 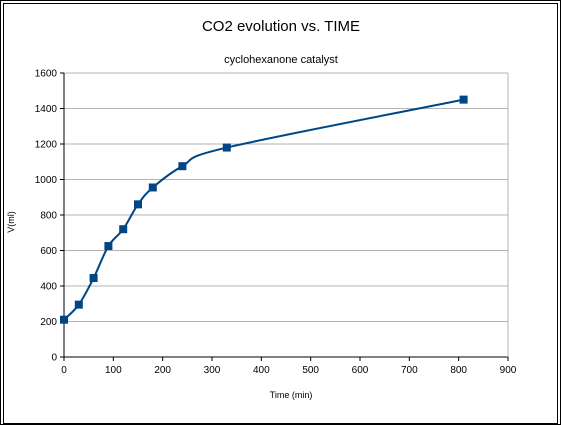 What do you see at coordinates (261, 370) in the screenshot?
I see `x-tick-label: 400` at bounding box center [261, 370].